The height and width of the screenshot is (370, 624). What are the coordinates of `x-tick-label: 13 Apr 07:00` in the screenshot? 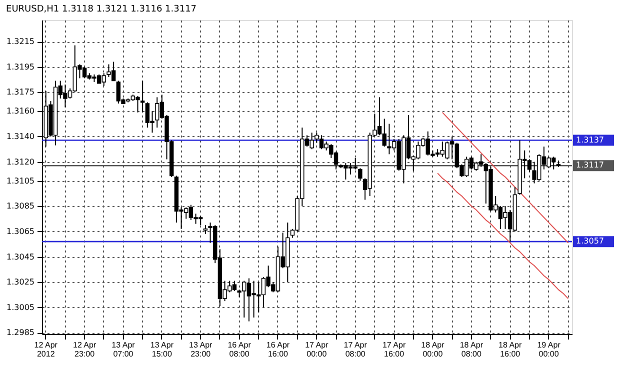 It's located at (124, 349).